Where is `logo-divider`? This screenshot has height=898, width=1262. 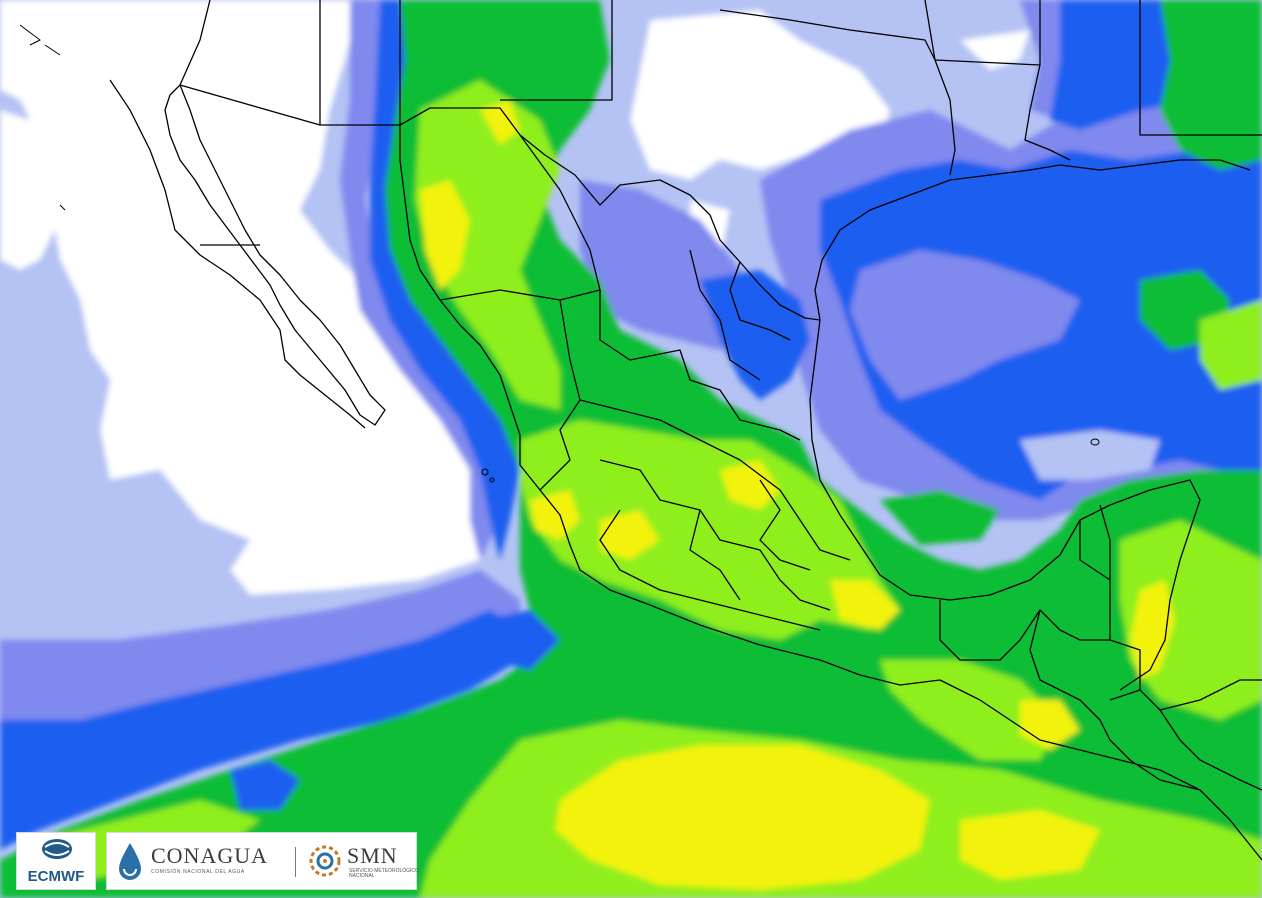 logo-divider is located at coordinates (295, 862).